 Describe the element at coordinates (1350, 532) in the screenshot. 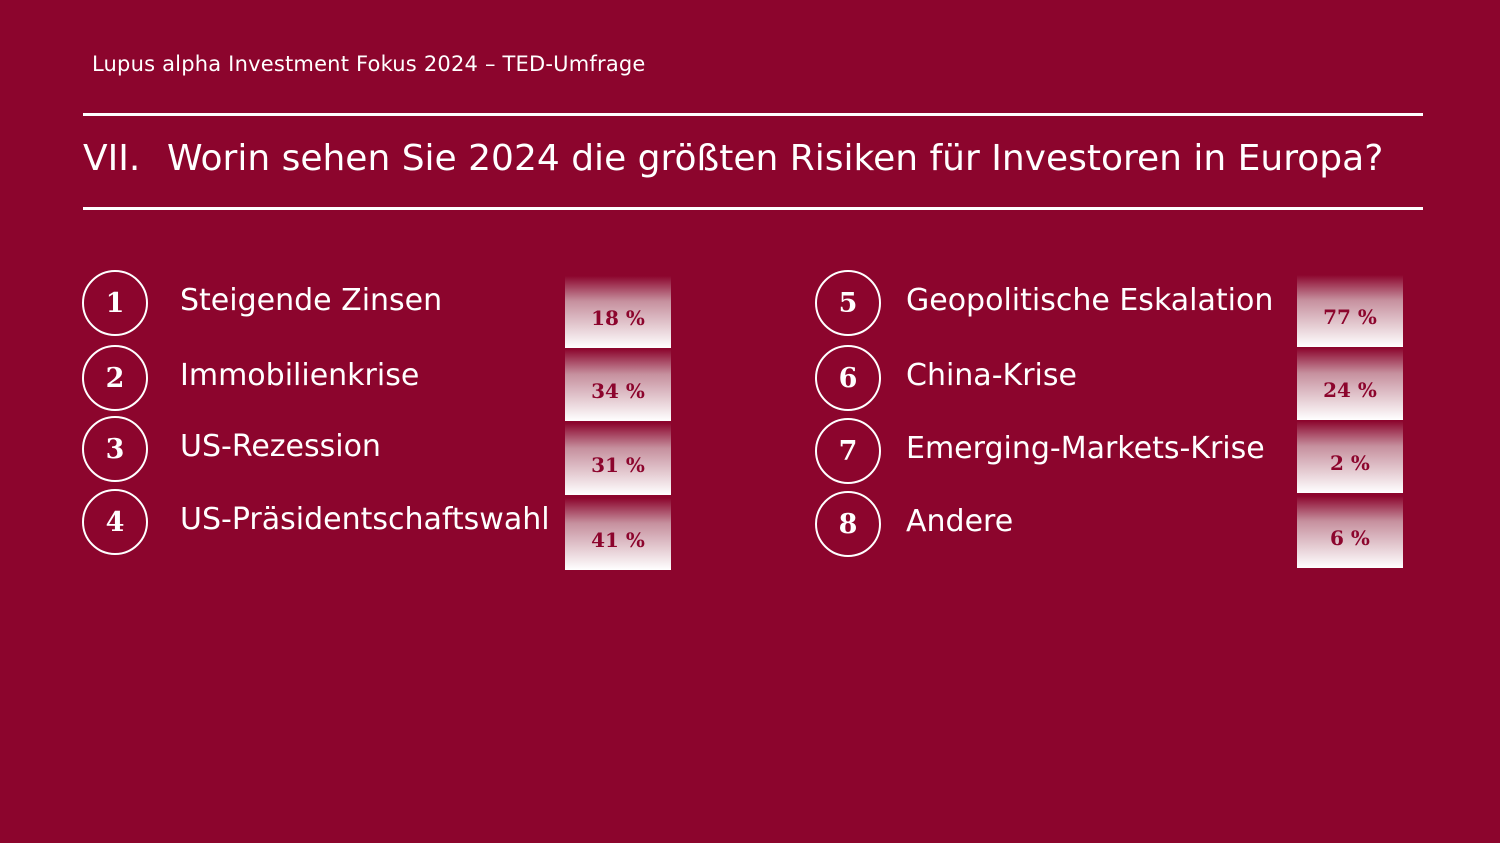

I see `item-value: 6 %` at that location.